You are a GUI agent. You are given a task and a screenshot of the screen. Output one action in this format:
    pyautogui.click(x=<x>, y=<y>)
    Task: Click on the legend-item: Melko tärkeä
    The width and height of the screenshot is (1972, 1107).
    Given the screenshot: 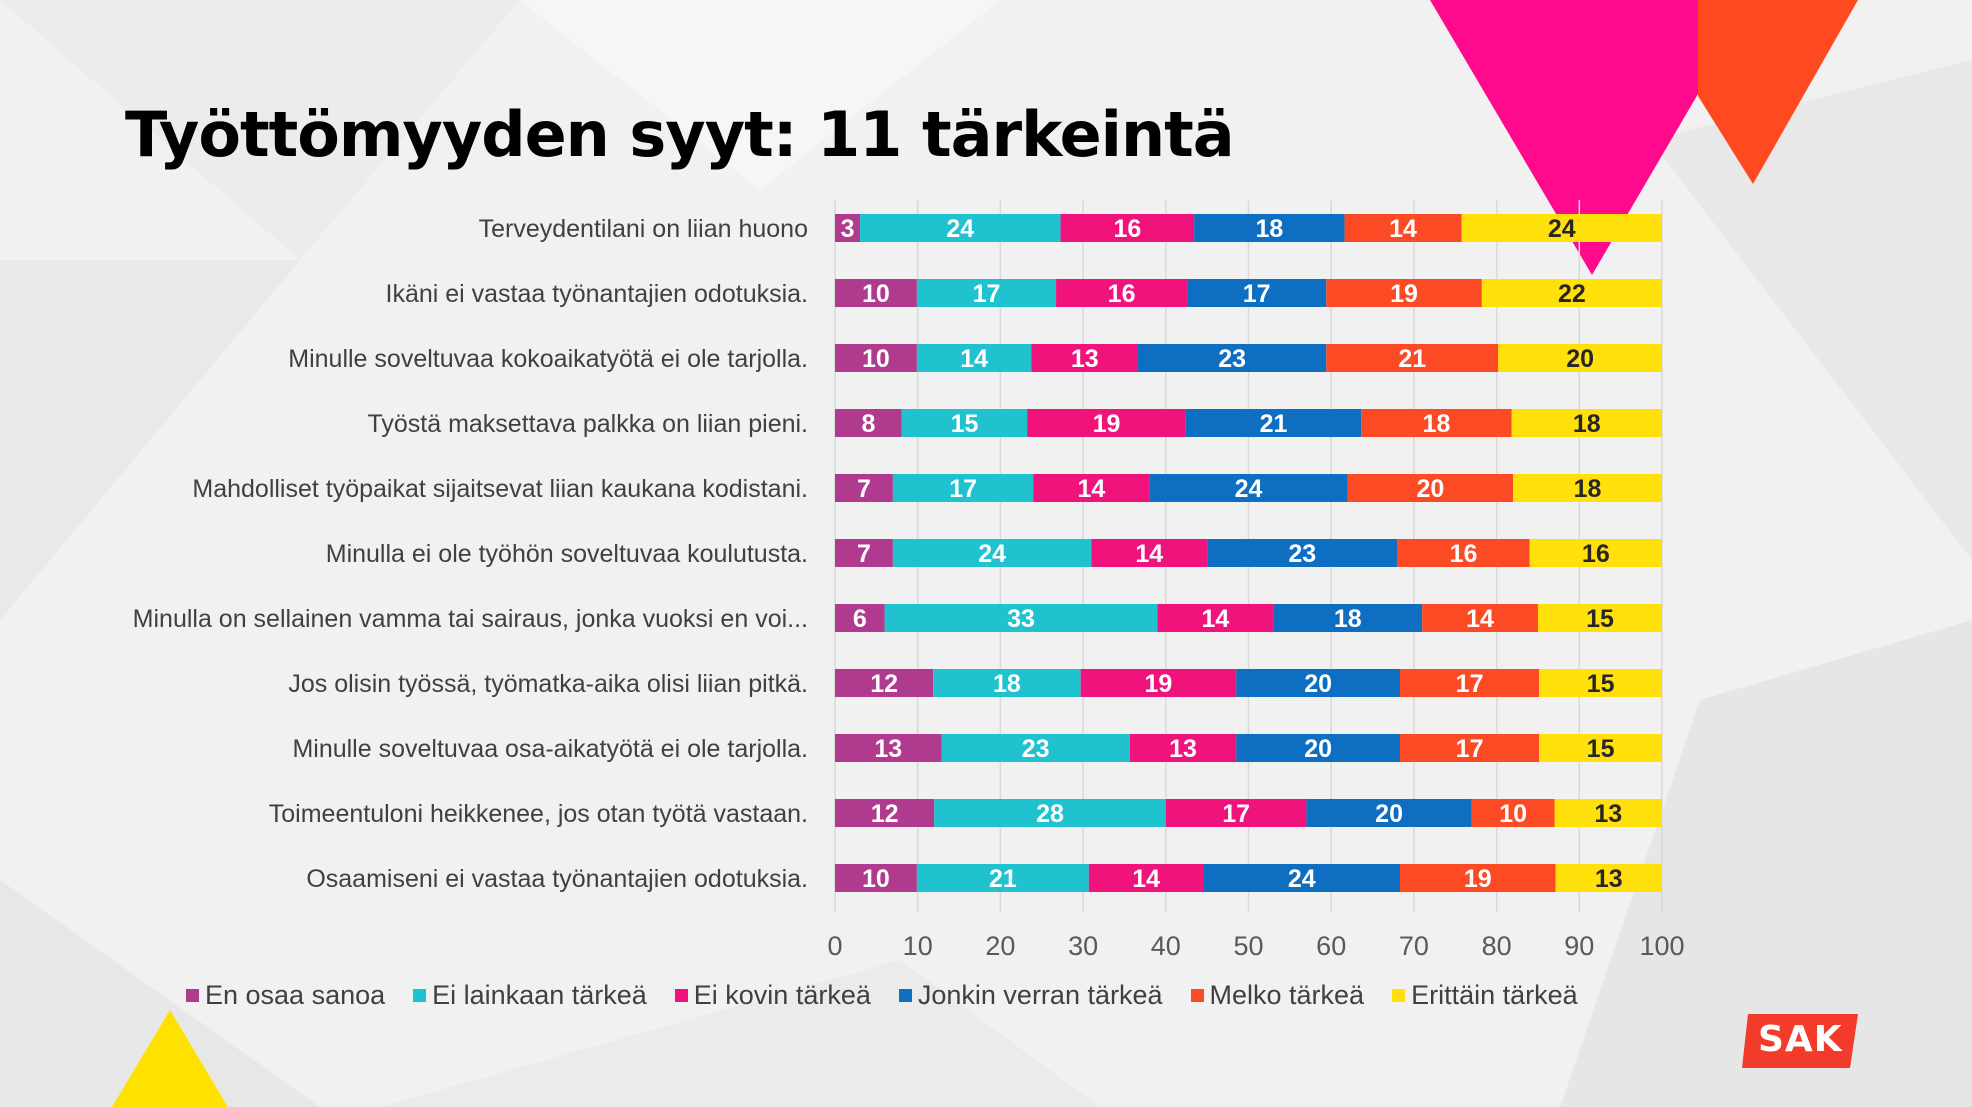 What is the action you would take?
    pyautogui.click(x=1277, y=995)
    